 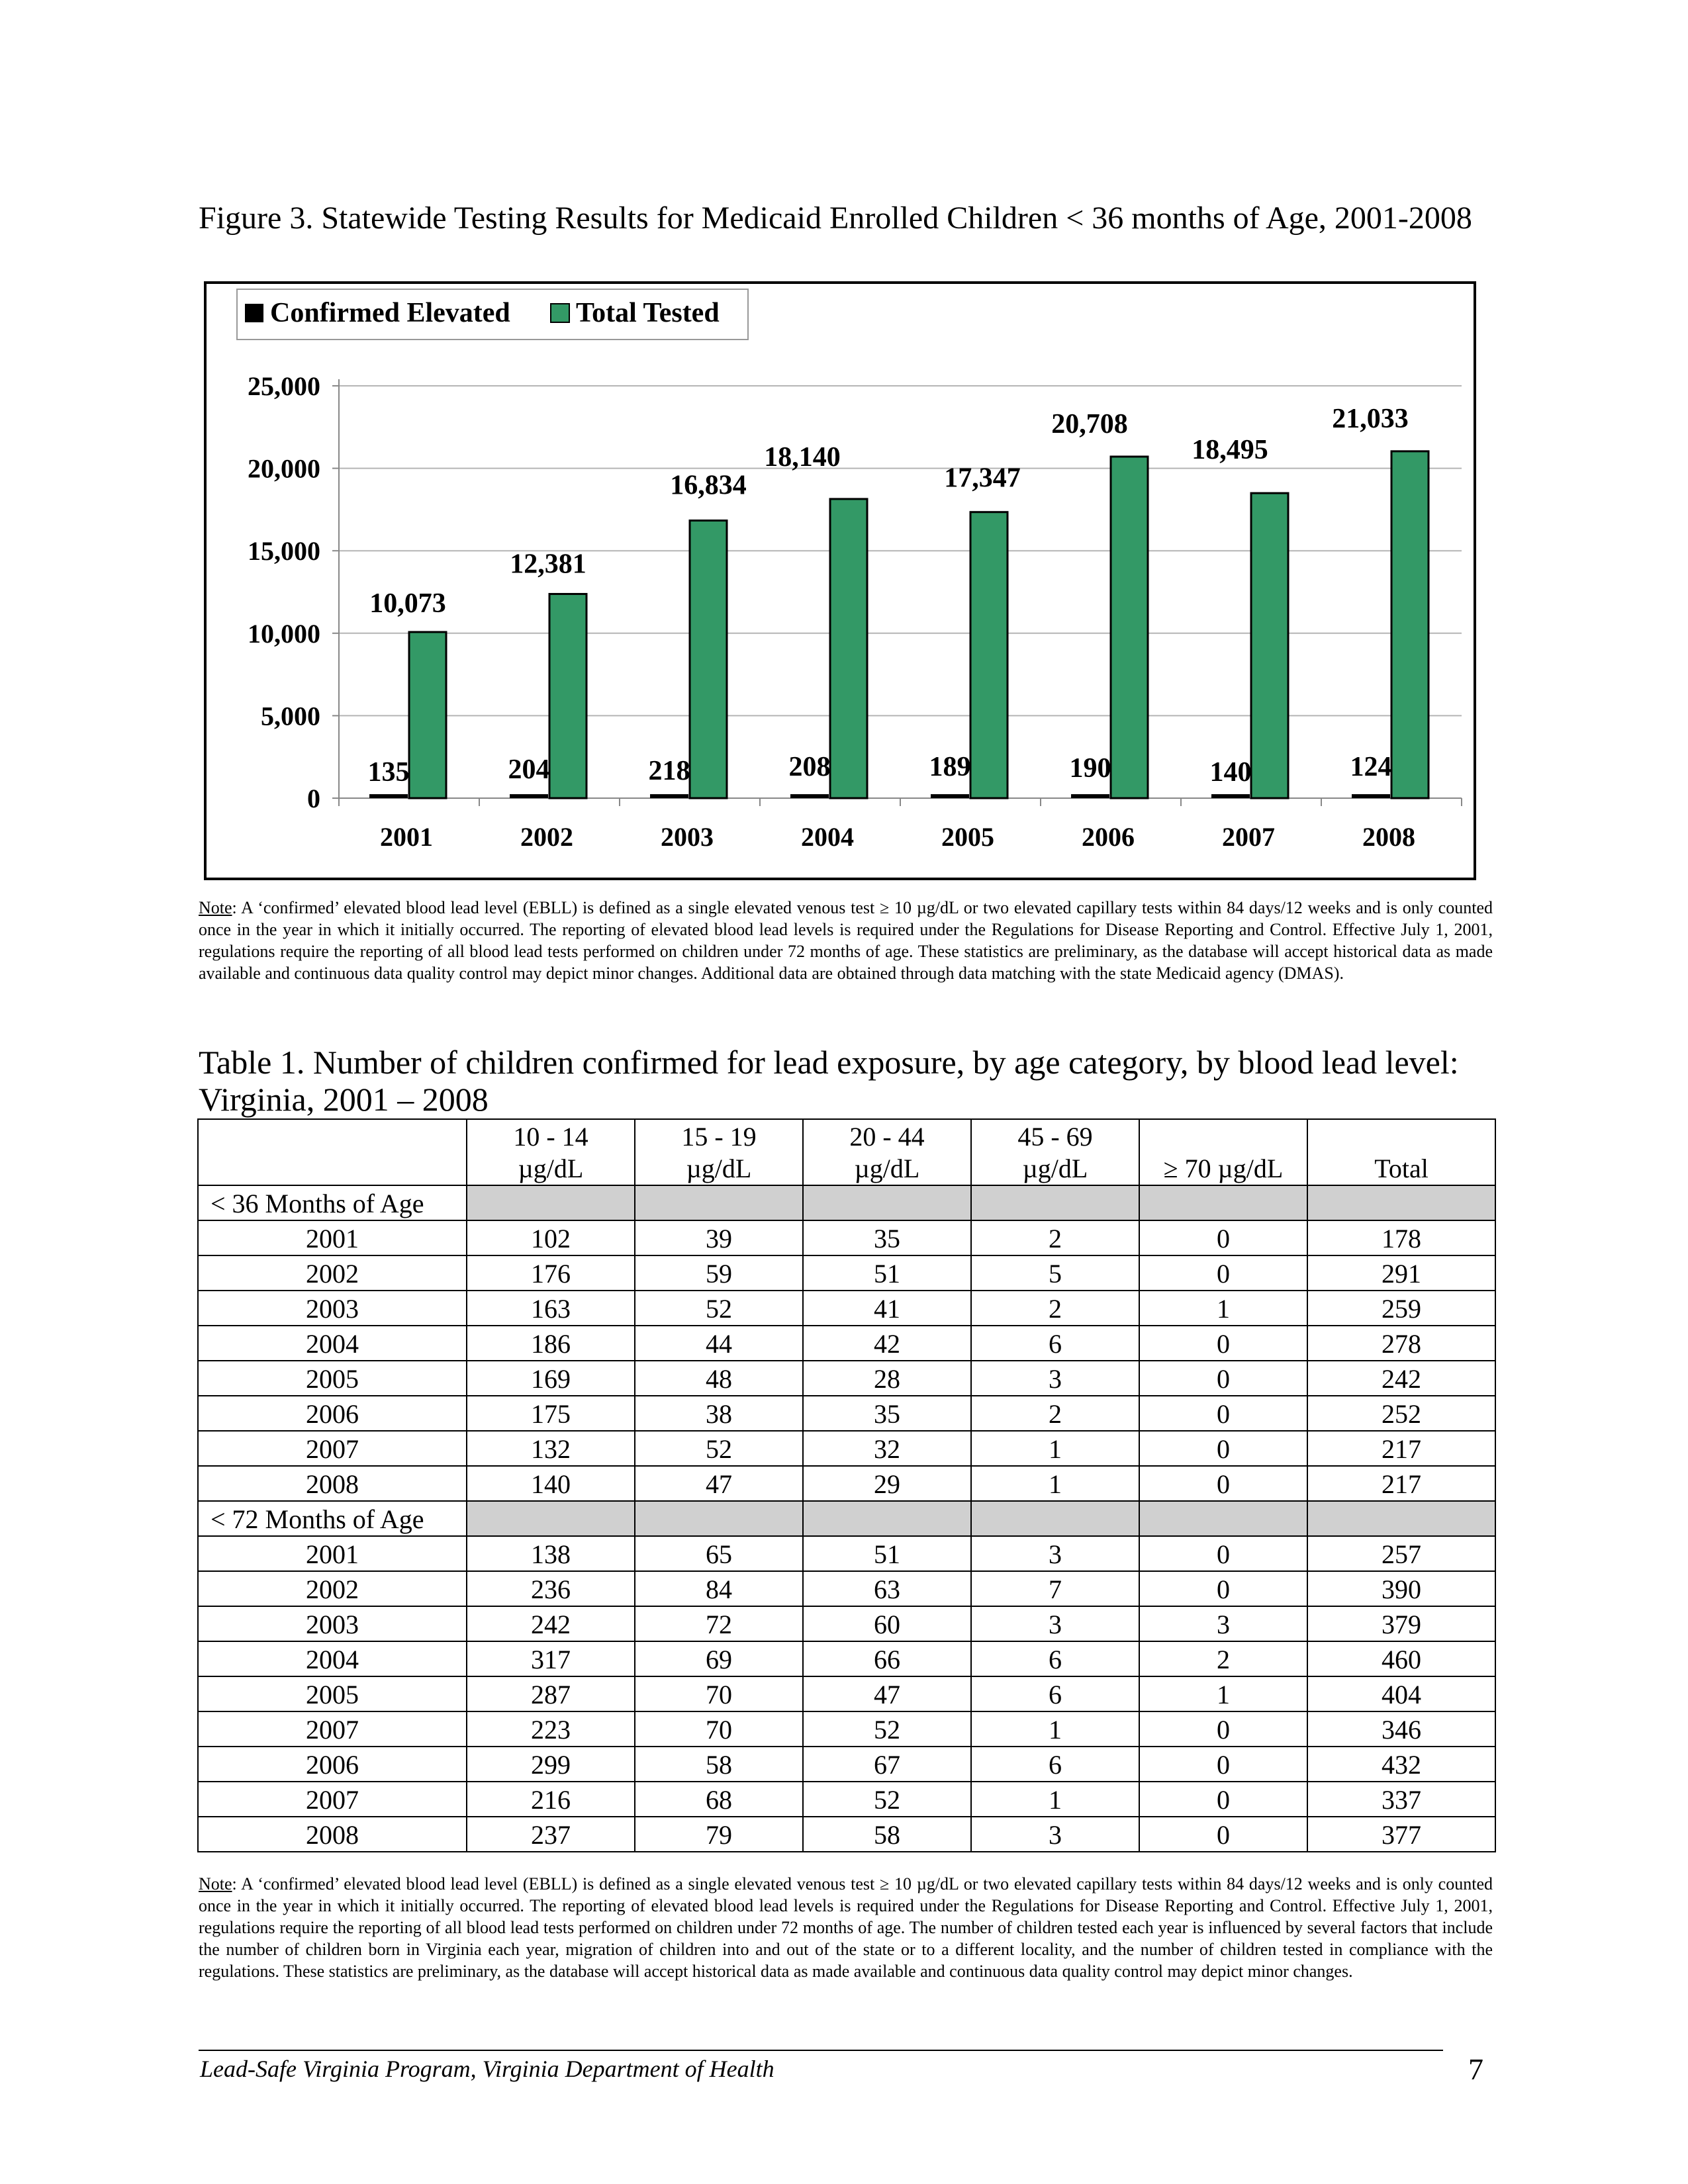 I want to click on table-cell: 460, so click(x=1401, y=1659).